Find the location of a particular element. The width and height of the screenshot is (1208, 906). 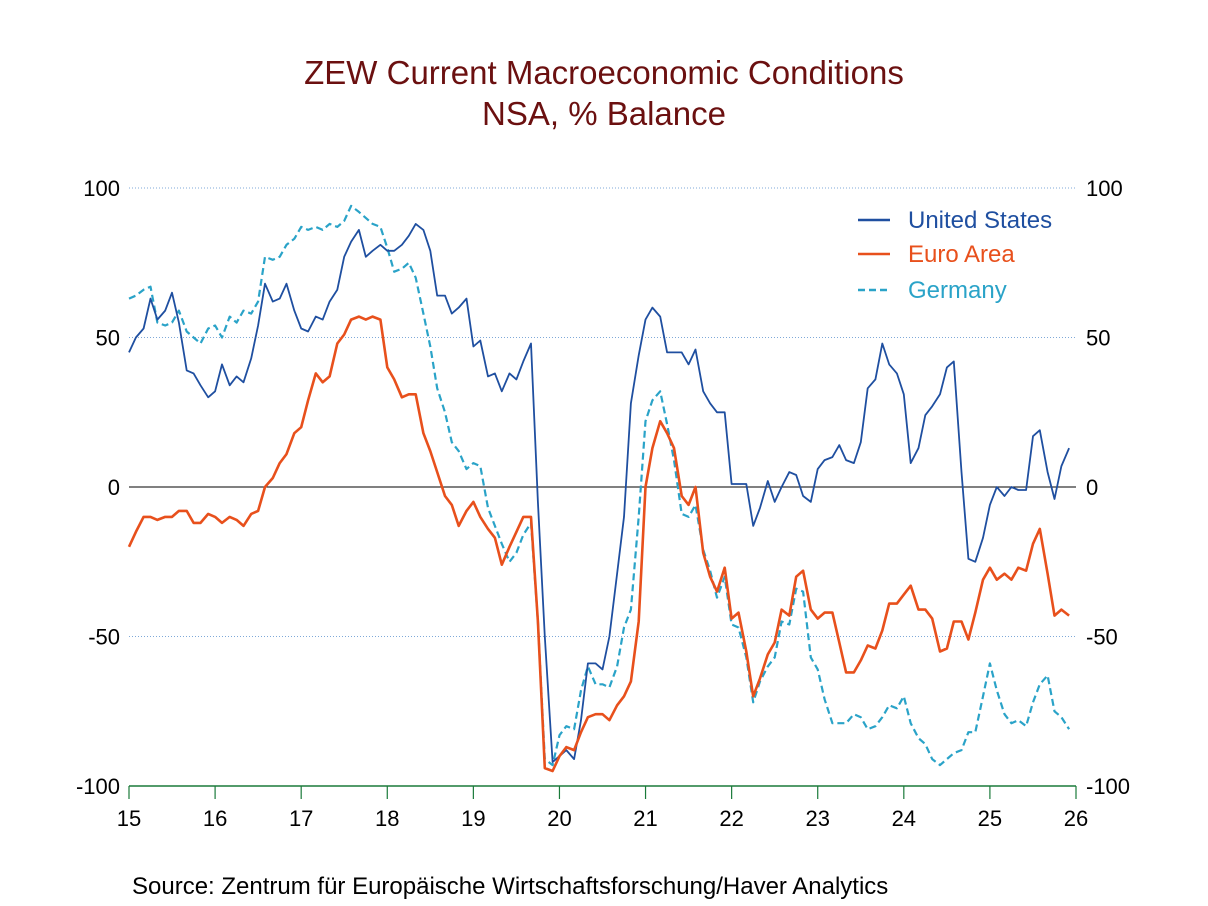

x-tick-label: 18 is located at coordinates (387, 818).